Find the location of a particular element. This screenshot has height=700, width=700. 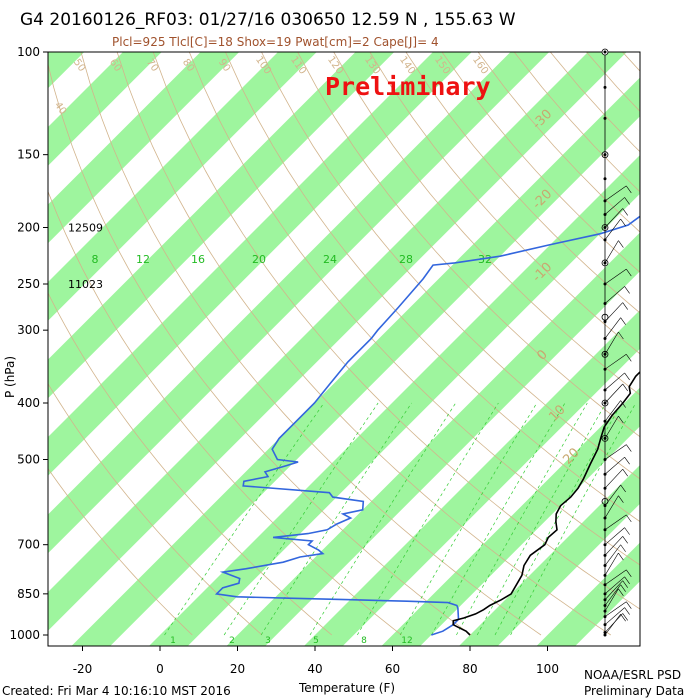

y-tick-label-2: 200 is located at coordinates (28, 228).